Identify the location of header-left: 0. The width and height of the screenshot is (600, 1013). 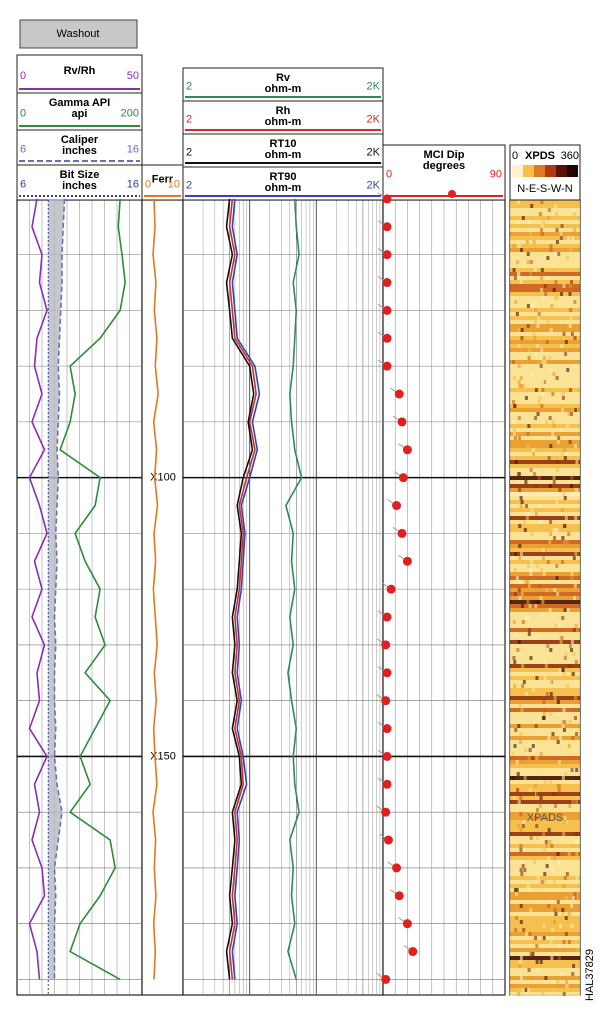
(23, 113).